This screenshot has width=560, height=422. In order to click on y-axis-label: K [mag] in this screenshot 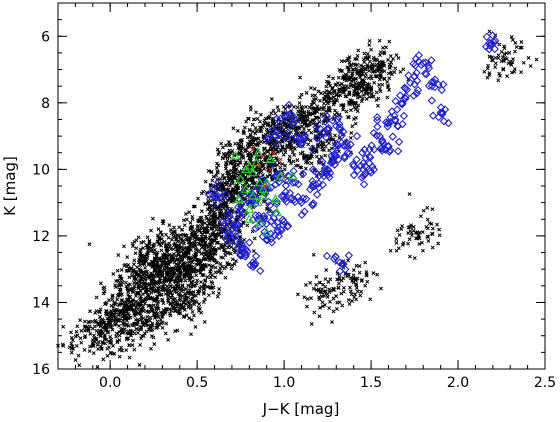, I will do `click(10, 186)`.